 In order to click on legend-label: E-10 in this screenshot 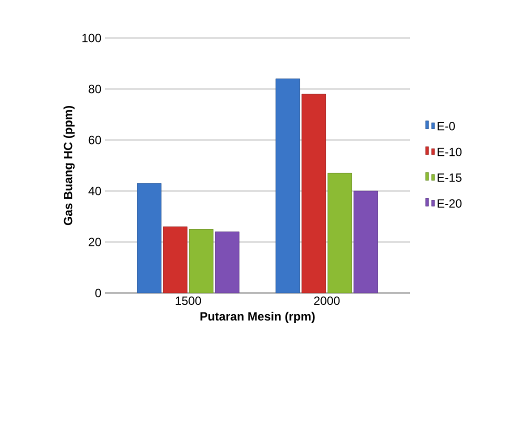, I will do `click(450, 152)`.